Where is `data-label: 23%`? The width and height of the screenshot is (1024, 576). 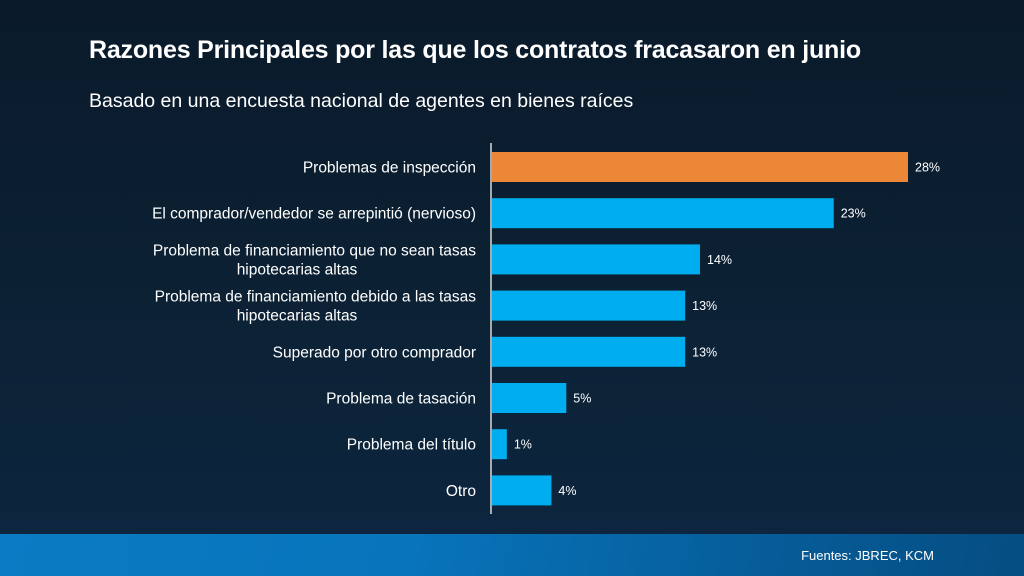
data-label: 23% is located at coordinates (853, 214).